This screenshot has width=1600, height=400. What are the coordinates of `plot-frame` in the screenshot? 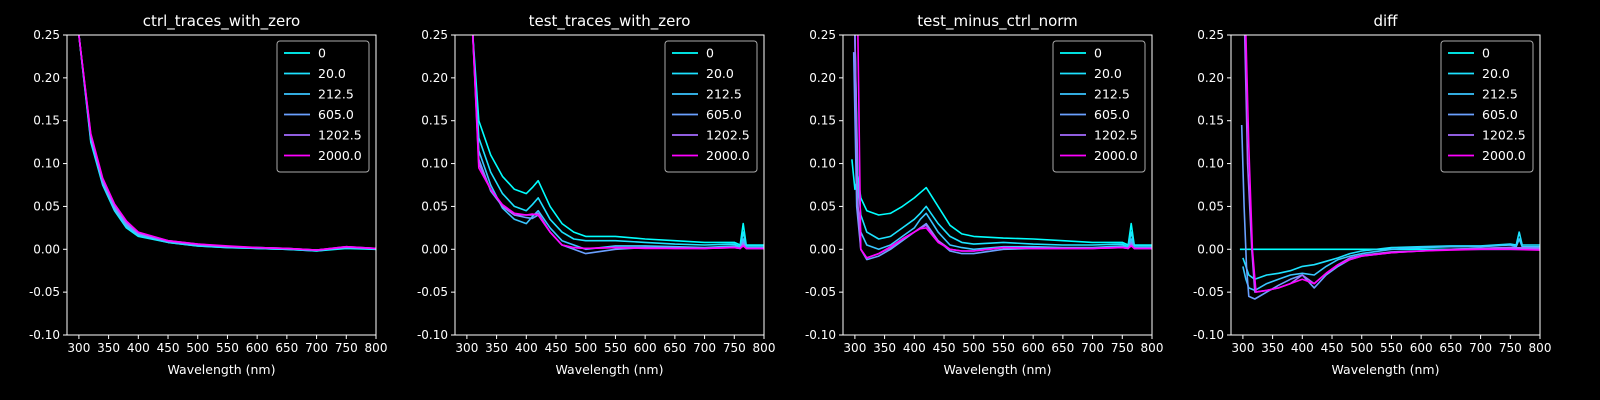 It's located at (1385, 185).